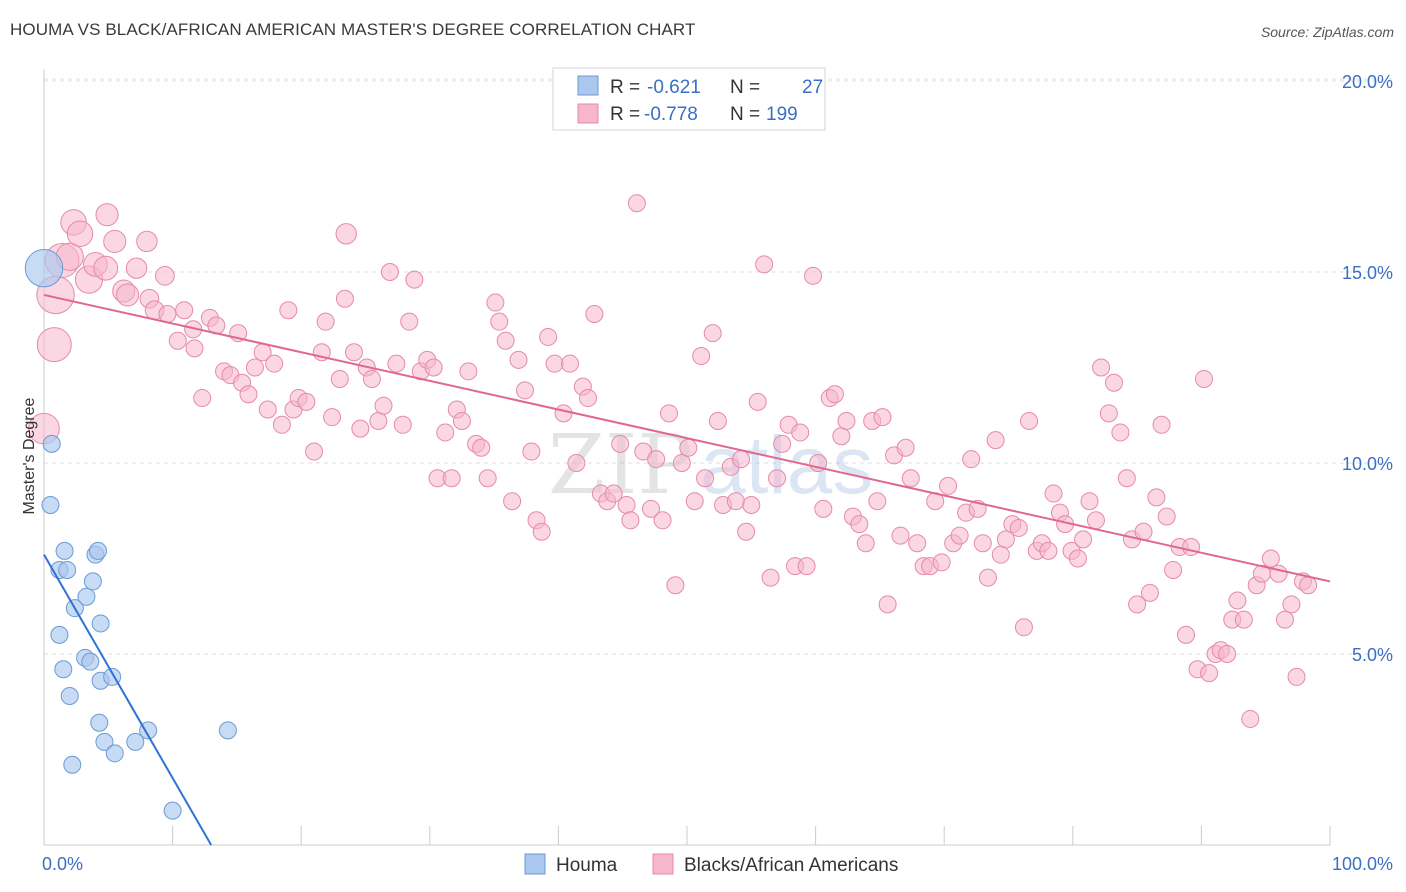  Describe the element at coordinates (1367, 82) in the screenshot. I see `y-tick-label-3: 20.0%` at that location.